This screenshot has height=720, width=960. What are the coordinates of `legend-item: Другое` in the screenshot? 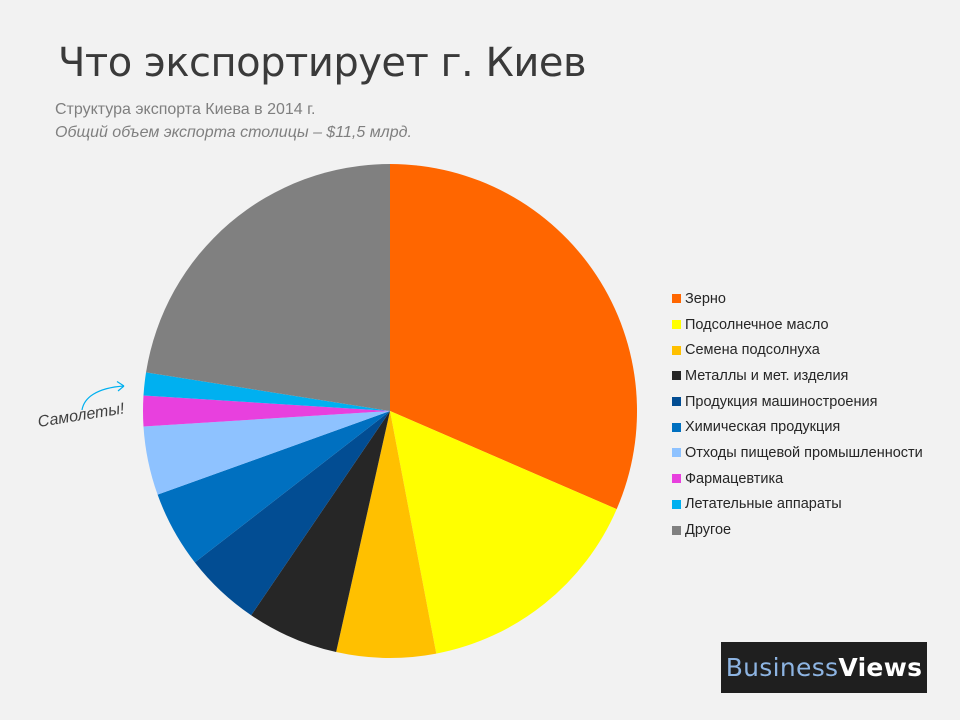 It's located at (797, 530).